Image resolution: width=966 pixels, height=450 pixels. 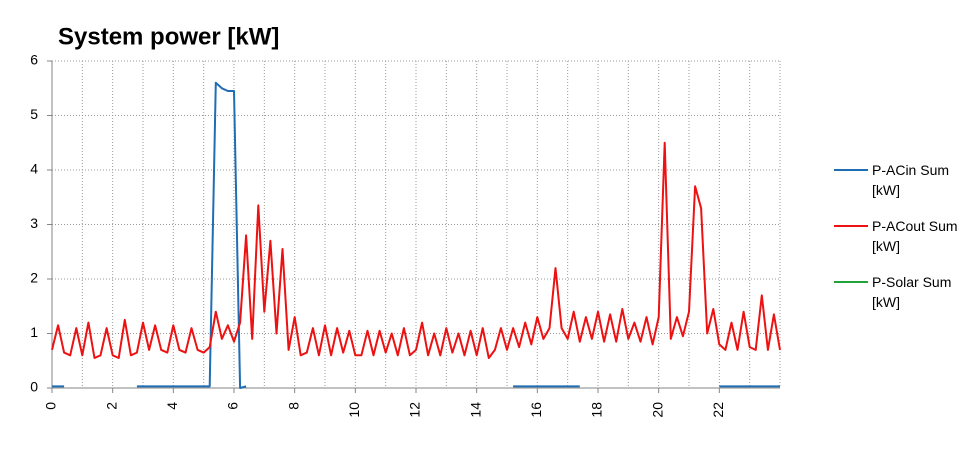 What do you see at coordinates (536, 410) in the screenshot?
I see `x-tick-label: 16` at bounding box center [536, 410].